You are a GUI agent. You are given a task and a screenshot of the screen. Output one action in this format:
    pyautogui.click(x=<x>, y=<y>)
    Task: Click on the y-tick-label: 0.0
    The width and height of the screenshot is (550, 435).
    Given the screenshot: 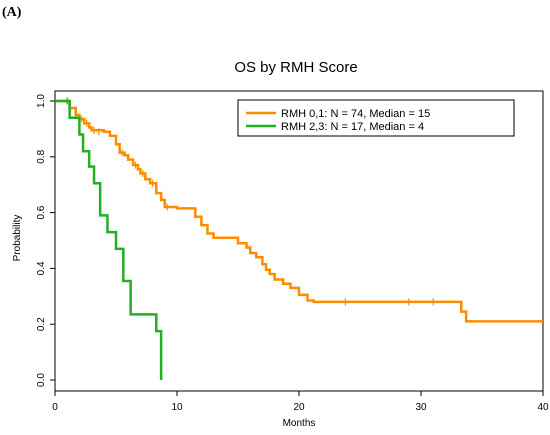 What is the action you would take?
    pyautogui.click(x=41, y=380)
    